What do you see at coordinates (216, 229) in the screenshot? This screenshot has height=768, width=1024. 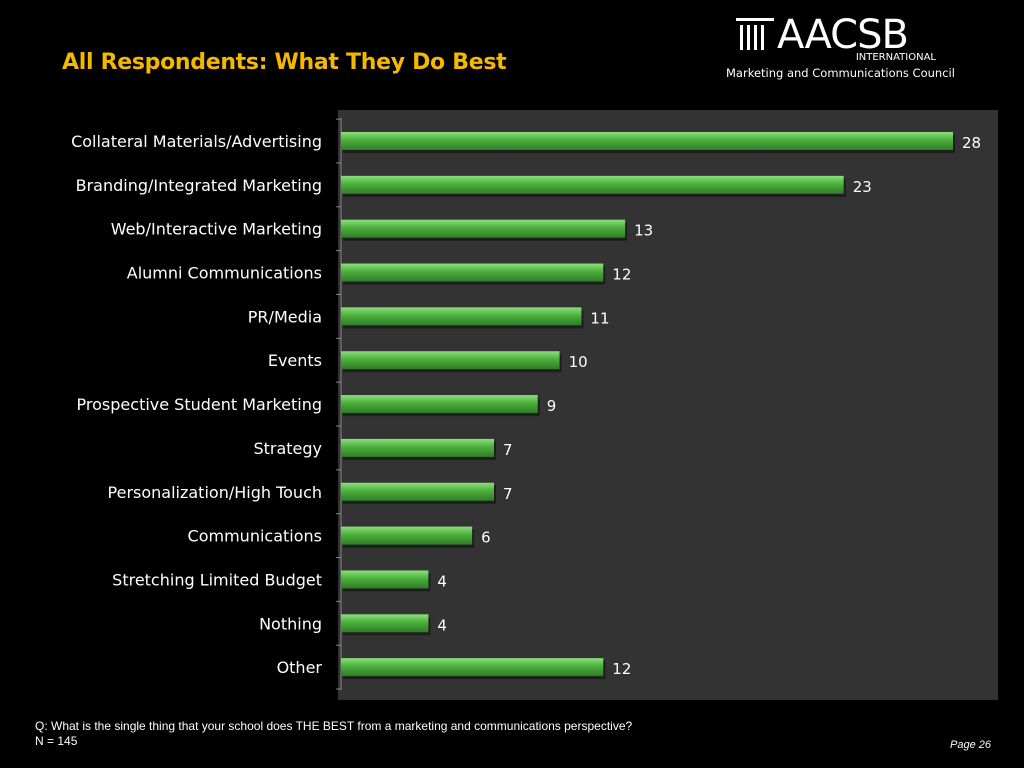 I see `category-label: Web/Interactive Marketing` at bounding box center [216, 229].